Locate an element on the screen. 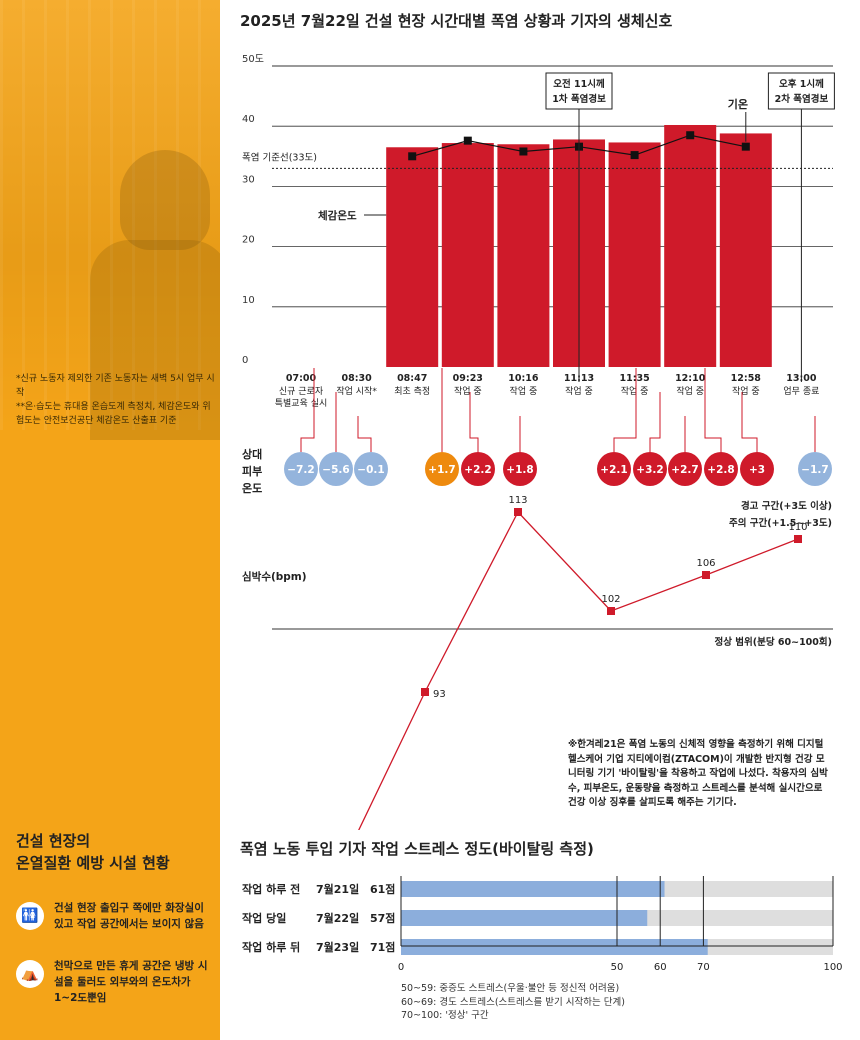 This screenshot has width=860, height=1040. time-label: 11:35 is located at coordinates (634, 378).